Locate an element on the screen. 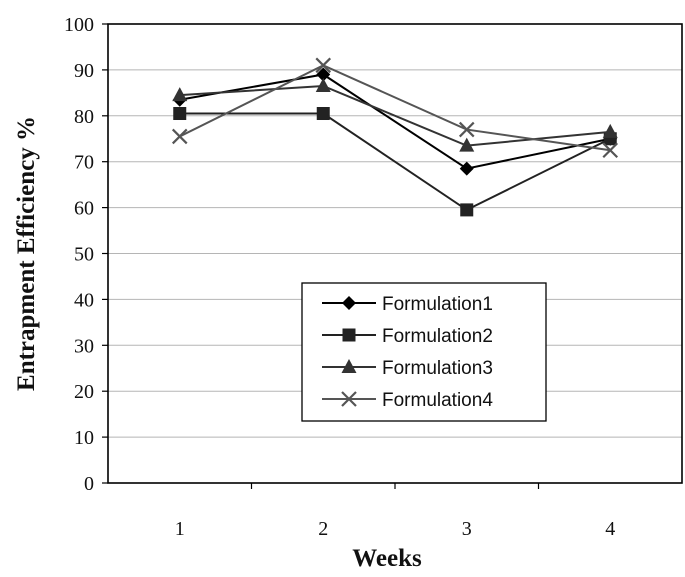  legend-label: Formulation4 is located at coordinates (437, 400).